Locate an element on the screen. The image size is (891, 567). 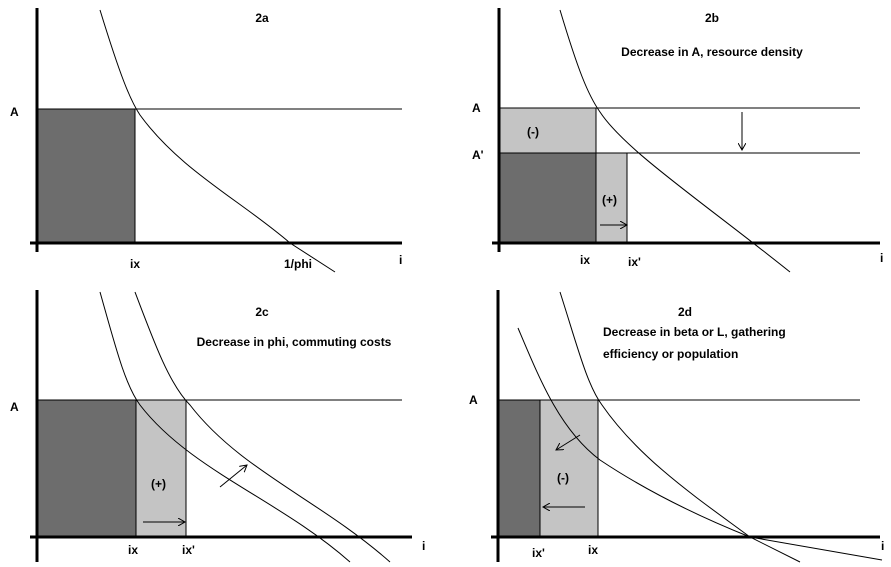
title: 2a is located at coordinates (262, 18).